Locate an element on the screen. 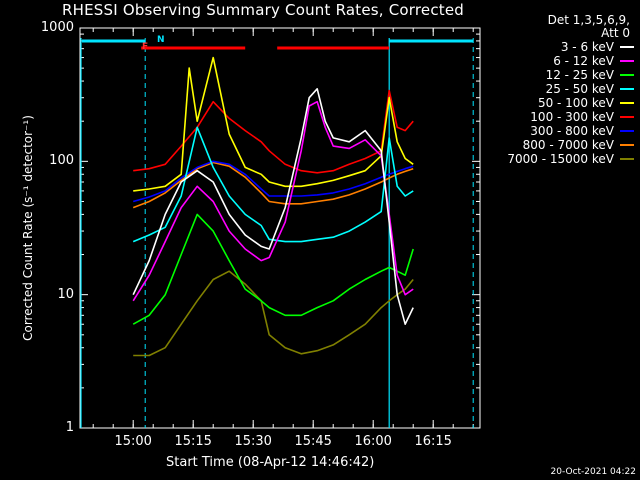 The image size is (640, 480). y-tick-label: 1 is located at coordinates (69, 427).